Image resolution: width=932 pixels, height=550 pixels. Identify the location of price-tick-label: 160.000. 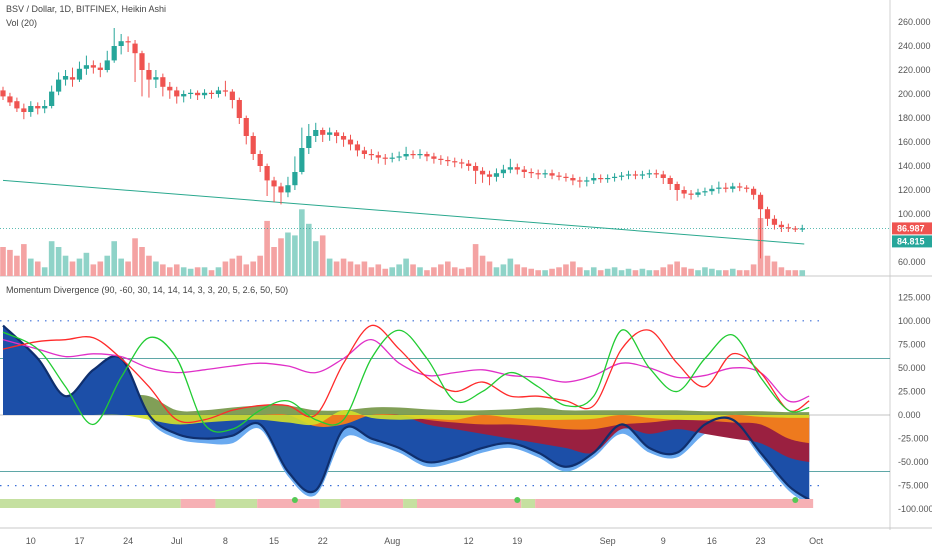
(914, 142).